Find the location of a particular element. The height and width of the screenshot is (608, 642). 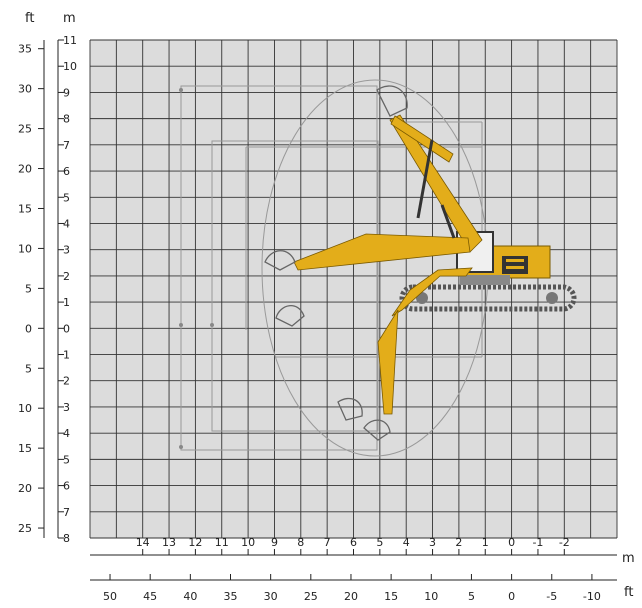

x-m-tick-label: 4 is located at coordinates (406, 542).